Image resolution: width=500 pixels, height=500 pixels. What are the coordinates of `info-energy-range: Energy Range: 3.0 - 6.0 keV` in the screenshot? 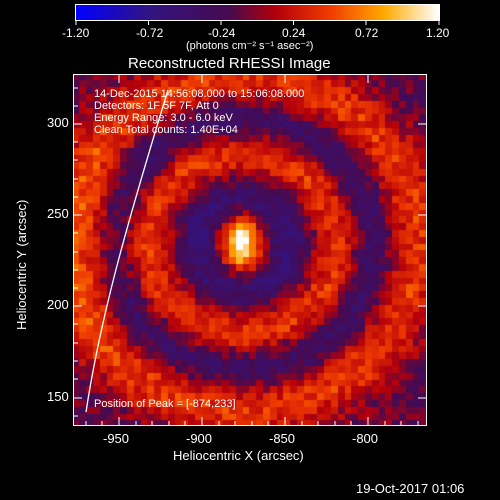 It's located at (163, 118).